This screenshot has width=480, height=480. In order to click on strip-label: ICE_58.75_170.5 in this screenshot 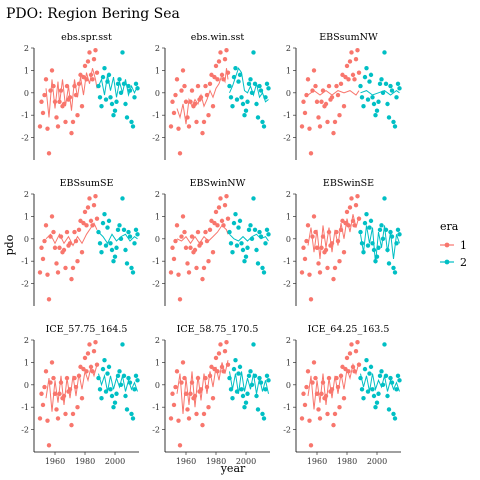, I will do `click(218, 329)`.